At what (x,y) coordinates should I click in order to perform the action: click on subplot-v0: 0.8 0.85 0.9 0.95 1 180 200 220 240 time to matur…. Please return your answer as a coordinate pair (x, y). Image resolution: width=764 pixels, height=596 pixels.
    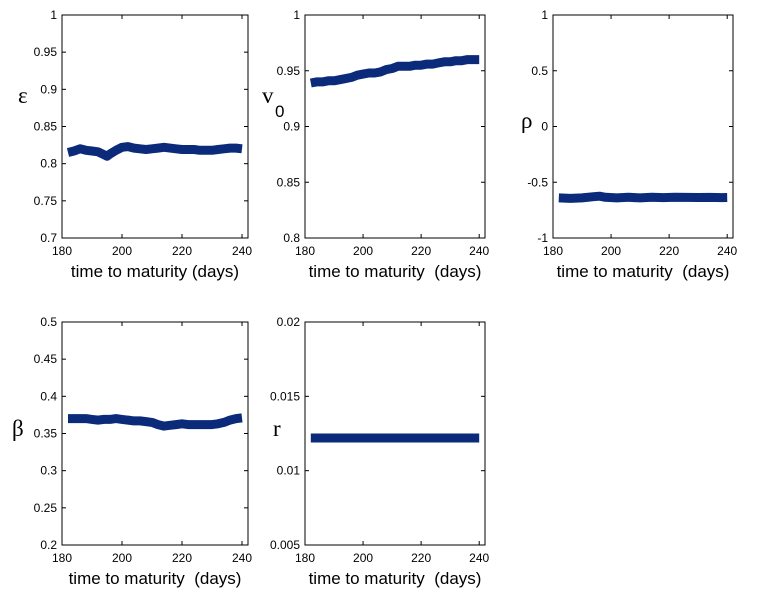
    Looking at the image, I should click on (376, 144).